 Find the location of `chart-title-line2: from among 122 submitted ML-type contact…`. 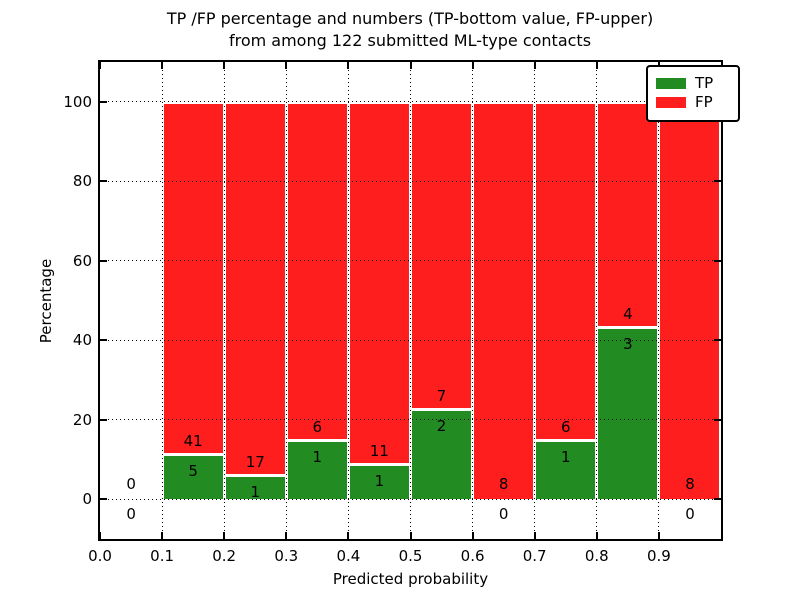

chart-title-line2: from among 122 submitted ML-type contact… is located at coordinates (410, 40).